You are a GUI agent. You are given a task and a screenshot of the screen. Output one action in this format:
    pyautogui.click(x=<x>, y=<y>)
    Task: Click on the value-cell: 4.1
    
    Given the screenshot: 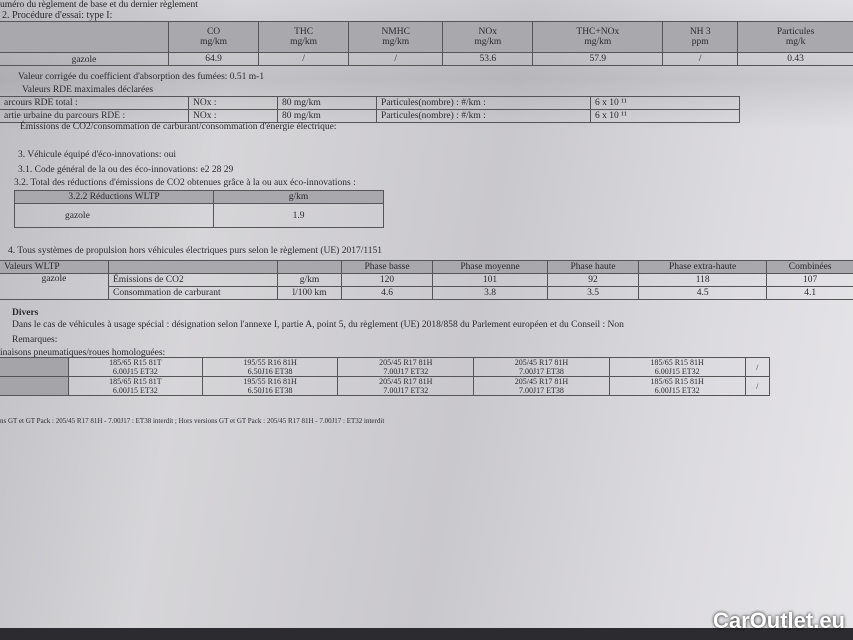 What is the action you would take?
    pyautogui.click(x=809, y=293)
    